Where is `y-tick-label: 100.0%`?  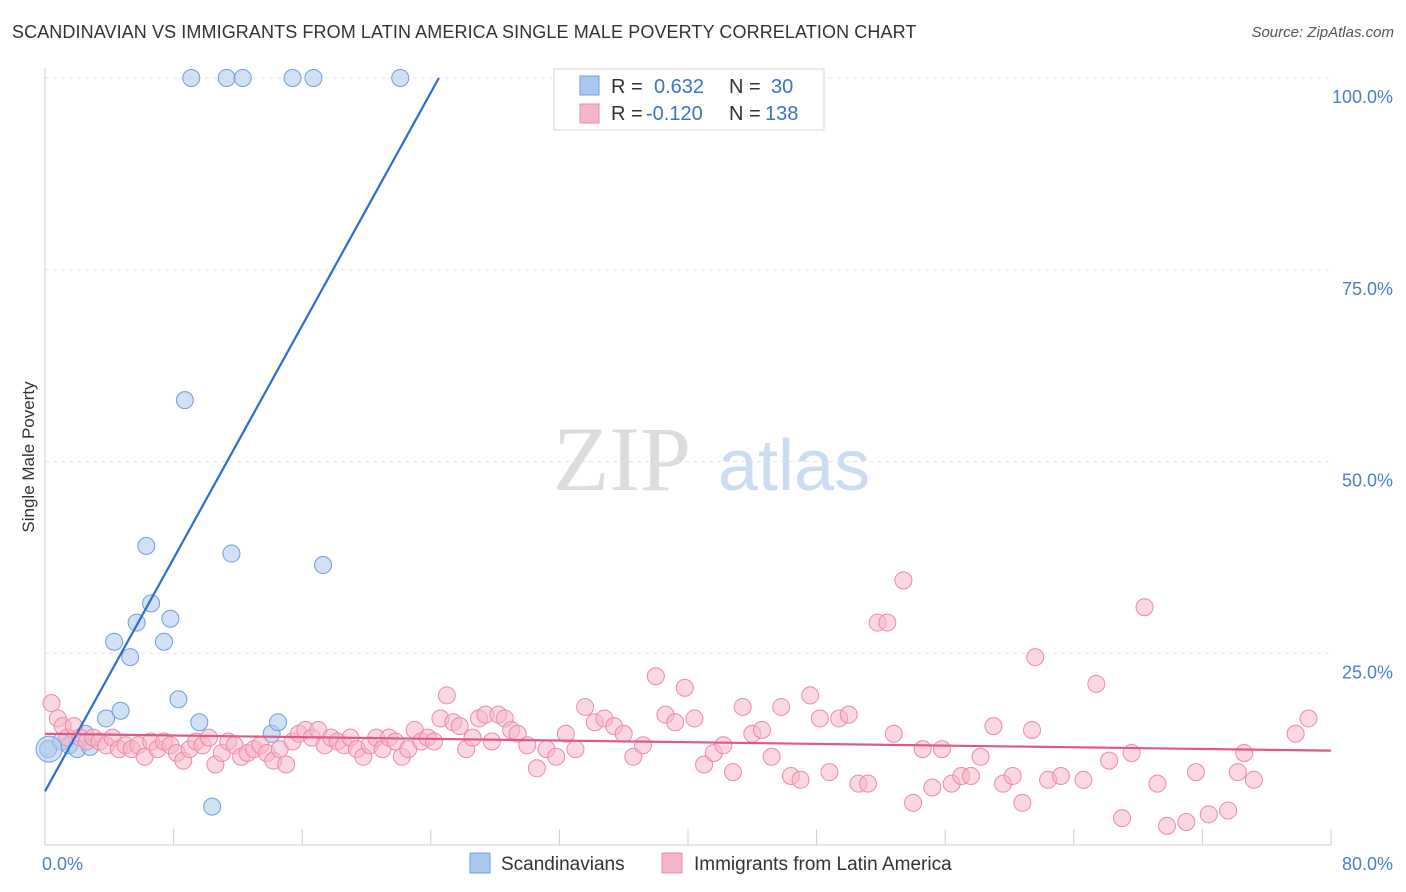
y-tick-label: 100.0% is located at coordinates (1362, 97).